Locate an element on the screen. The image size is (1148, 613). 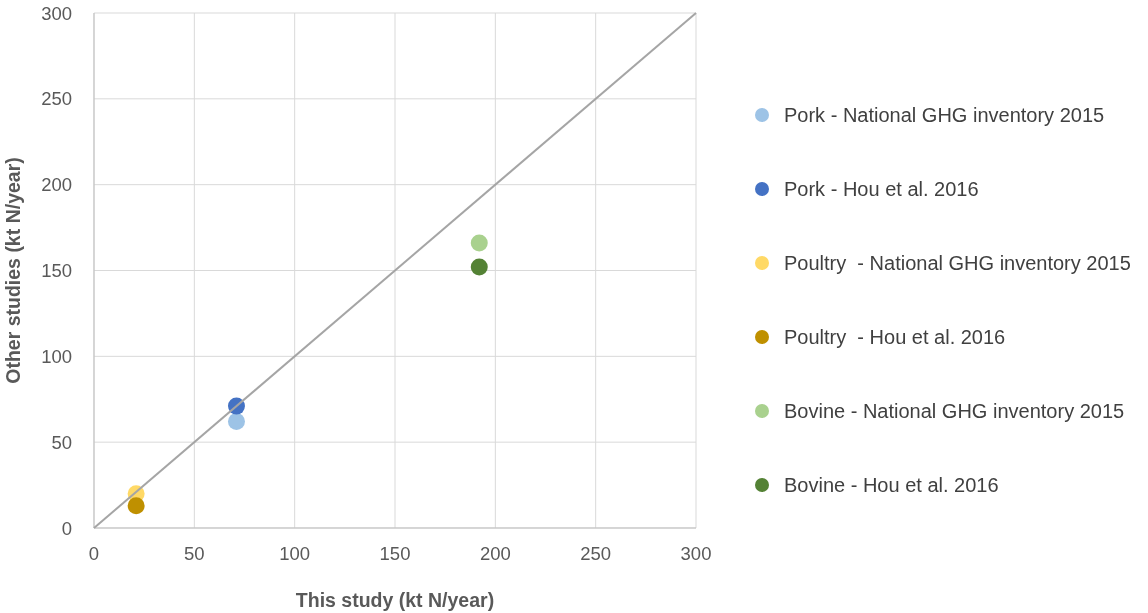
x-tick-label: 200 is located at coordinates (495, 553).